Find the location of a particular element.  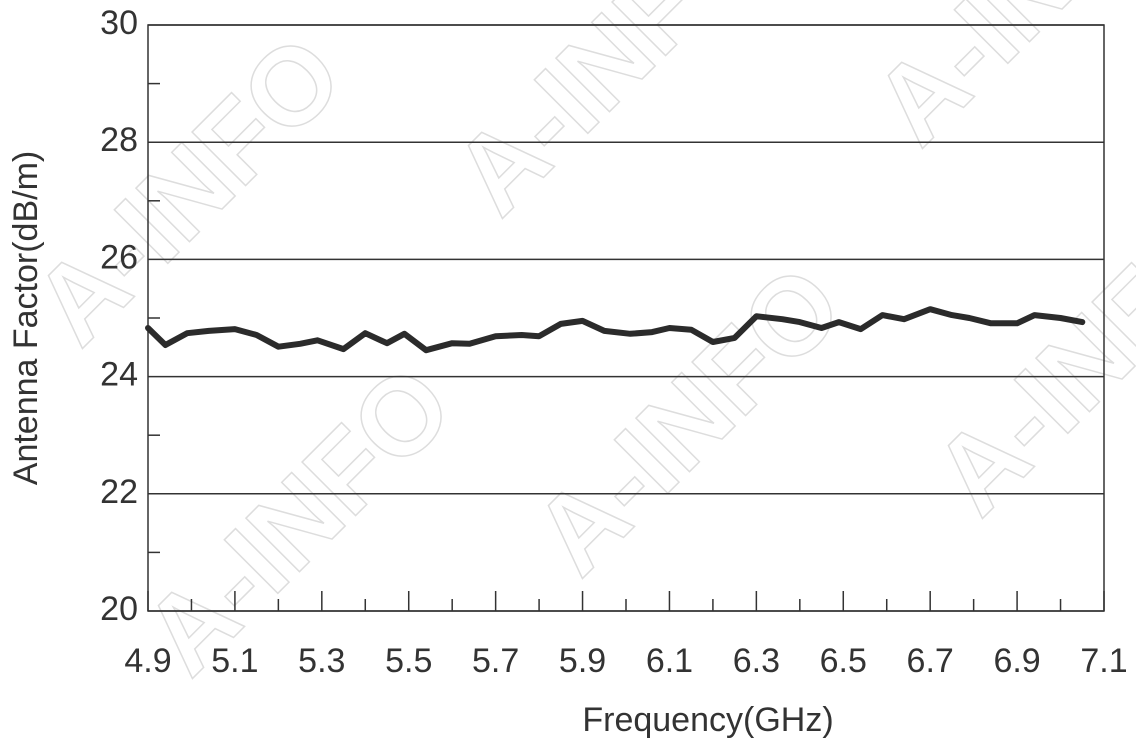

x-tick-label: 5.7 is located at coordinates (495, 661).